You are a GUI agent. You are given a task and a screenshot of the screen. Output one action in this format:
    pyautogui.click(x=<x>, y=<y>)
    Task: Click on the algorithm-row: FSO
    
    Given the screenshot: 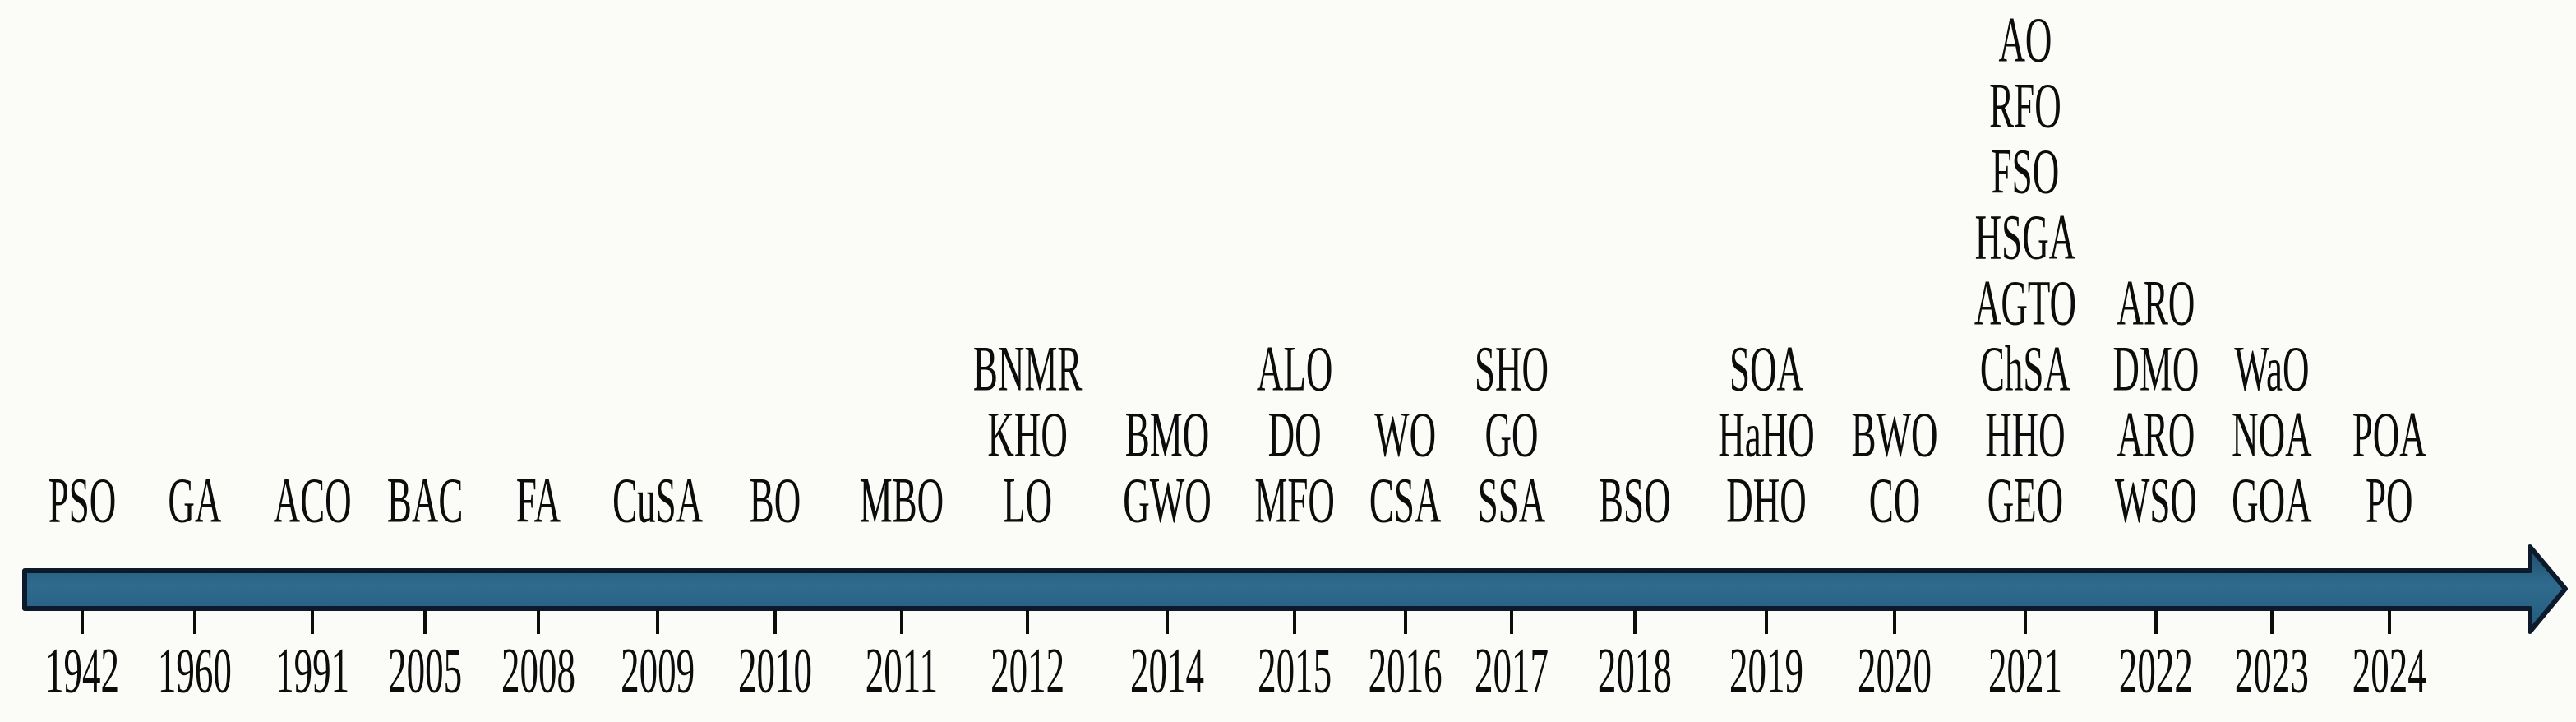 What is the action you would take?
    pyautogui.click(x=2026, y=171)
    